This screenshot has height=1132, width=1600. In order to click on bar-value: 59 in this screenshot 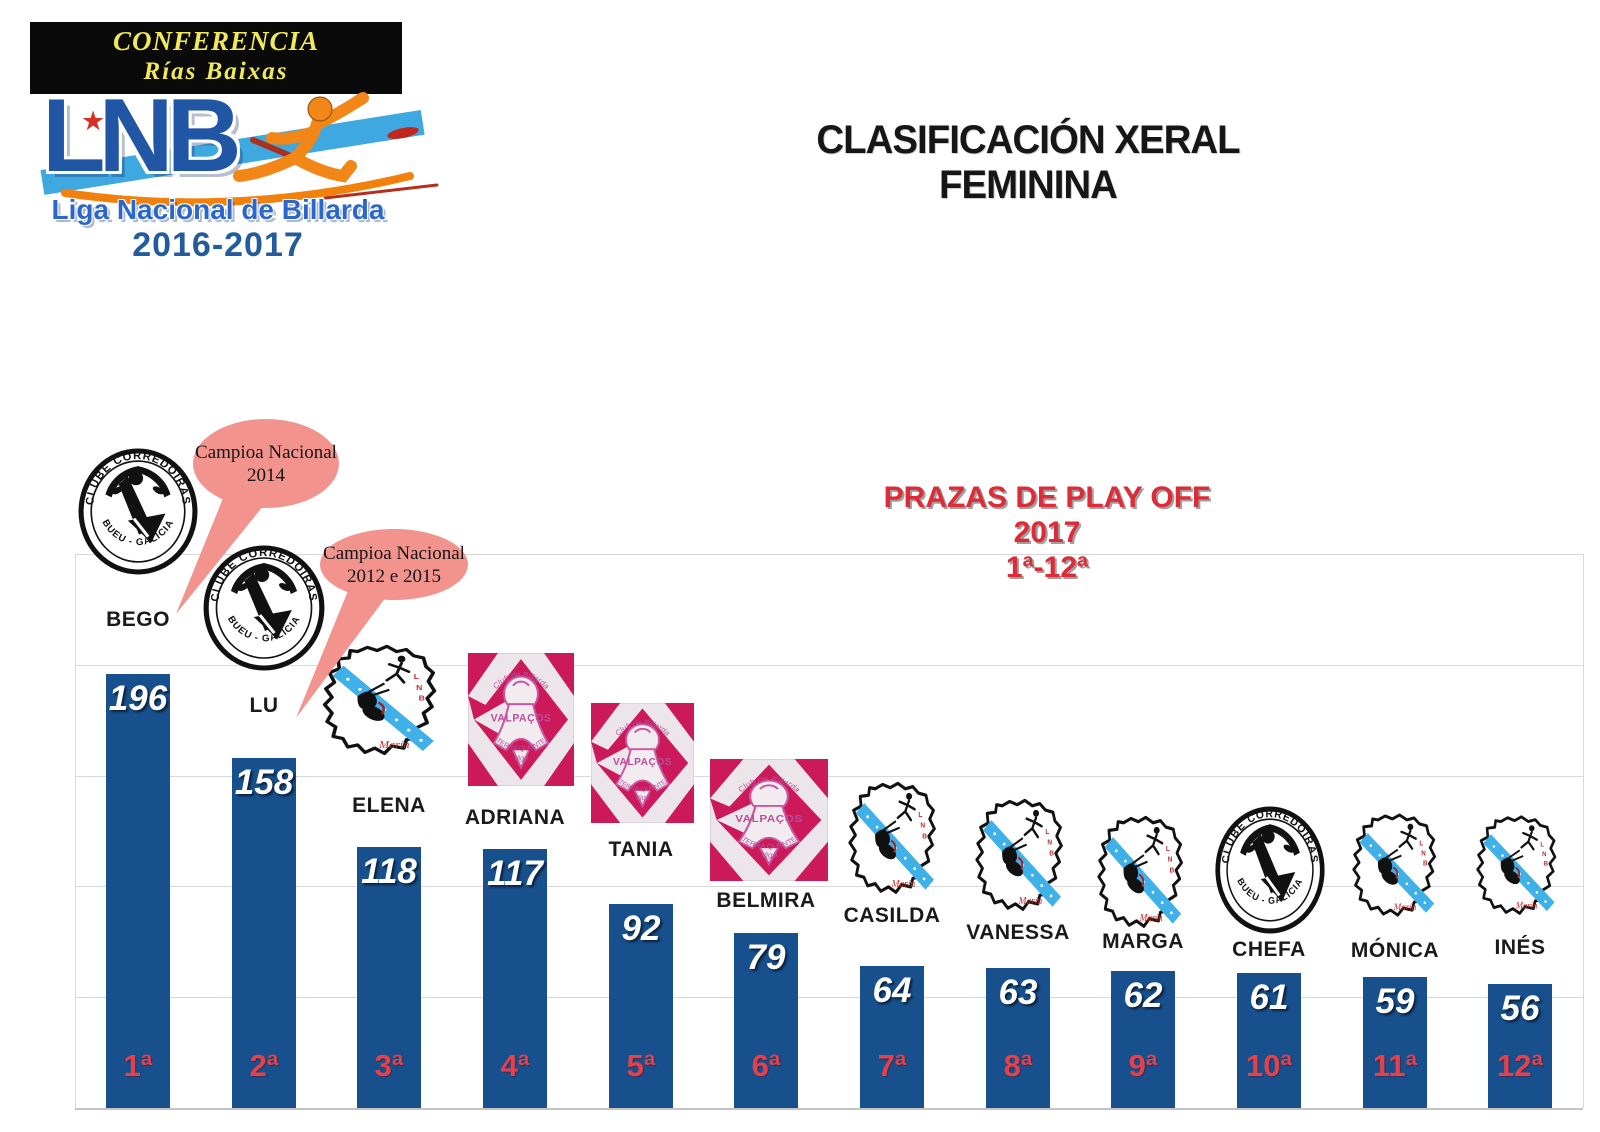, I will do `click(1395, 1001)`.